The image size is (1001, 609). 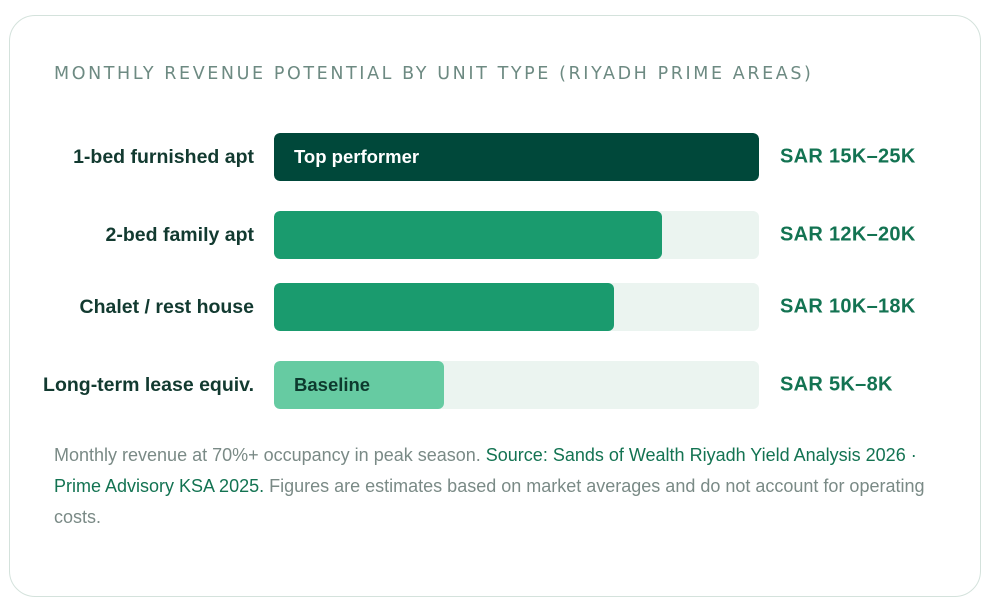 I want to click on value-label: SAR 12K–20K, so click(x=848, y=234).